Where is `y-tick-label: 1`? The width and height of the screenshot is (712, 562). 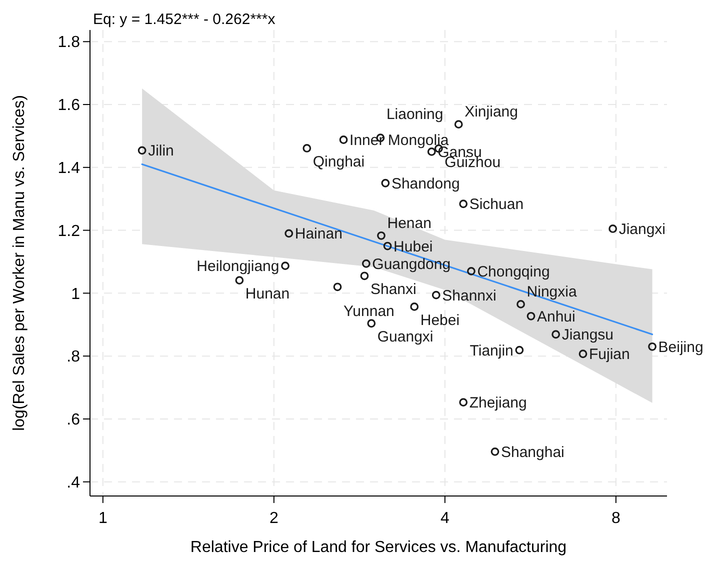 y-tick-label: 1 is located at coordinates (75, 294).